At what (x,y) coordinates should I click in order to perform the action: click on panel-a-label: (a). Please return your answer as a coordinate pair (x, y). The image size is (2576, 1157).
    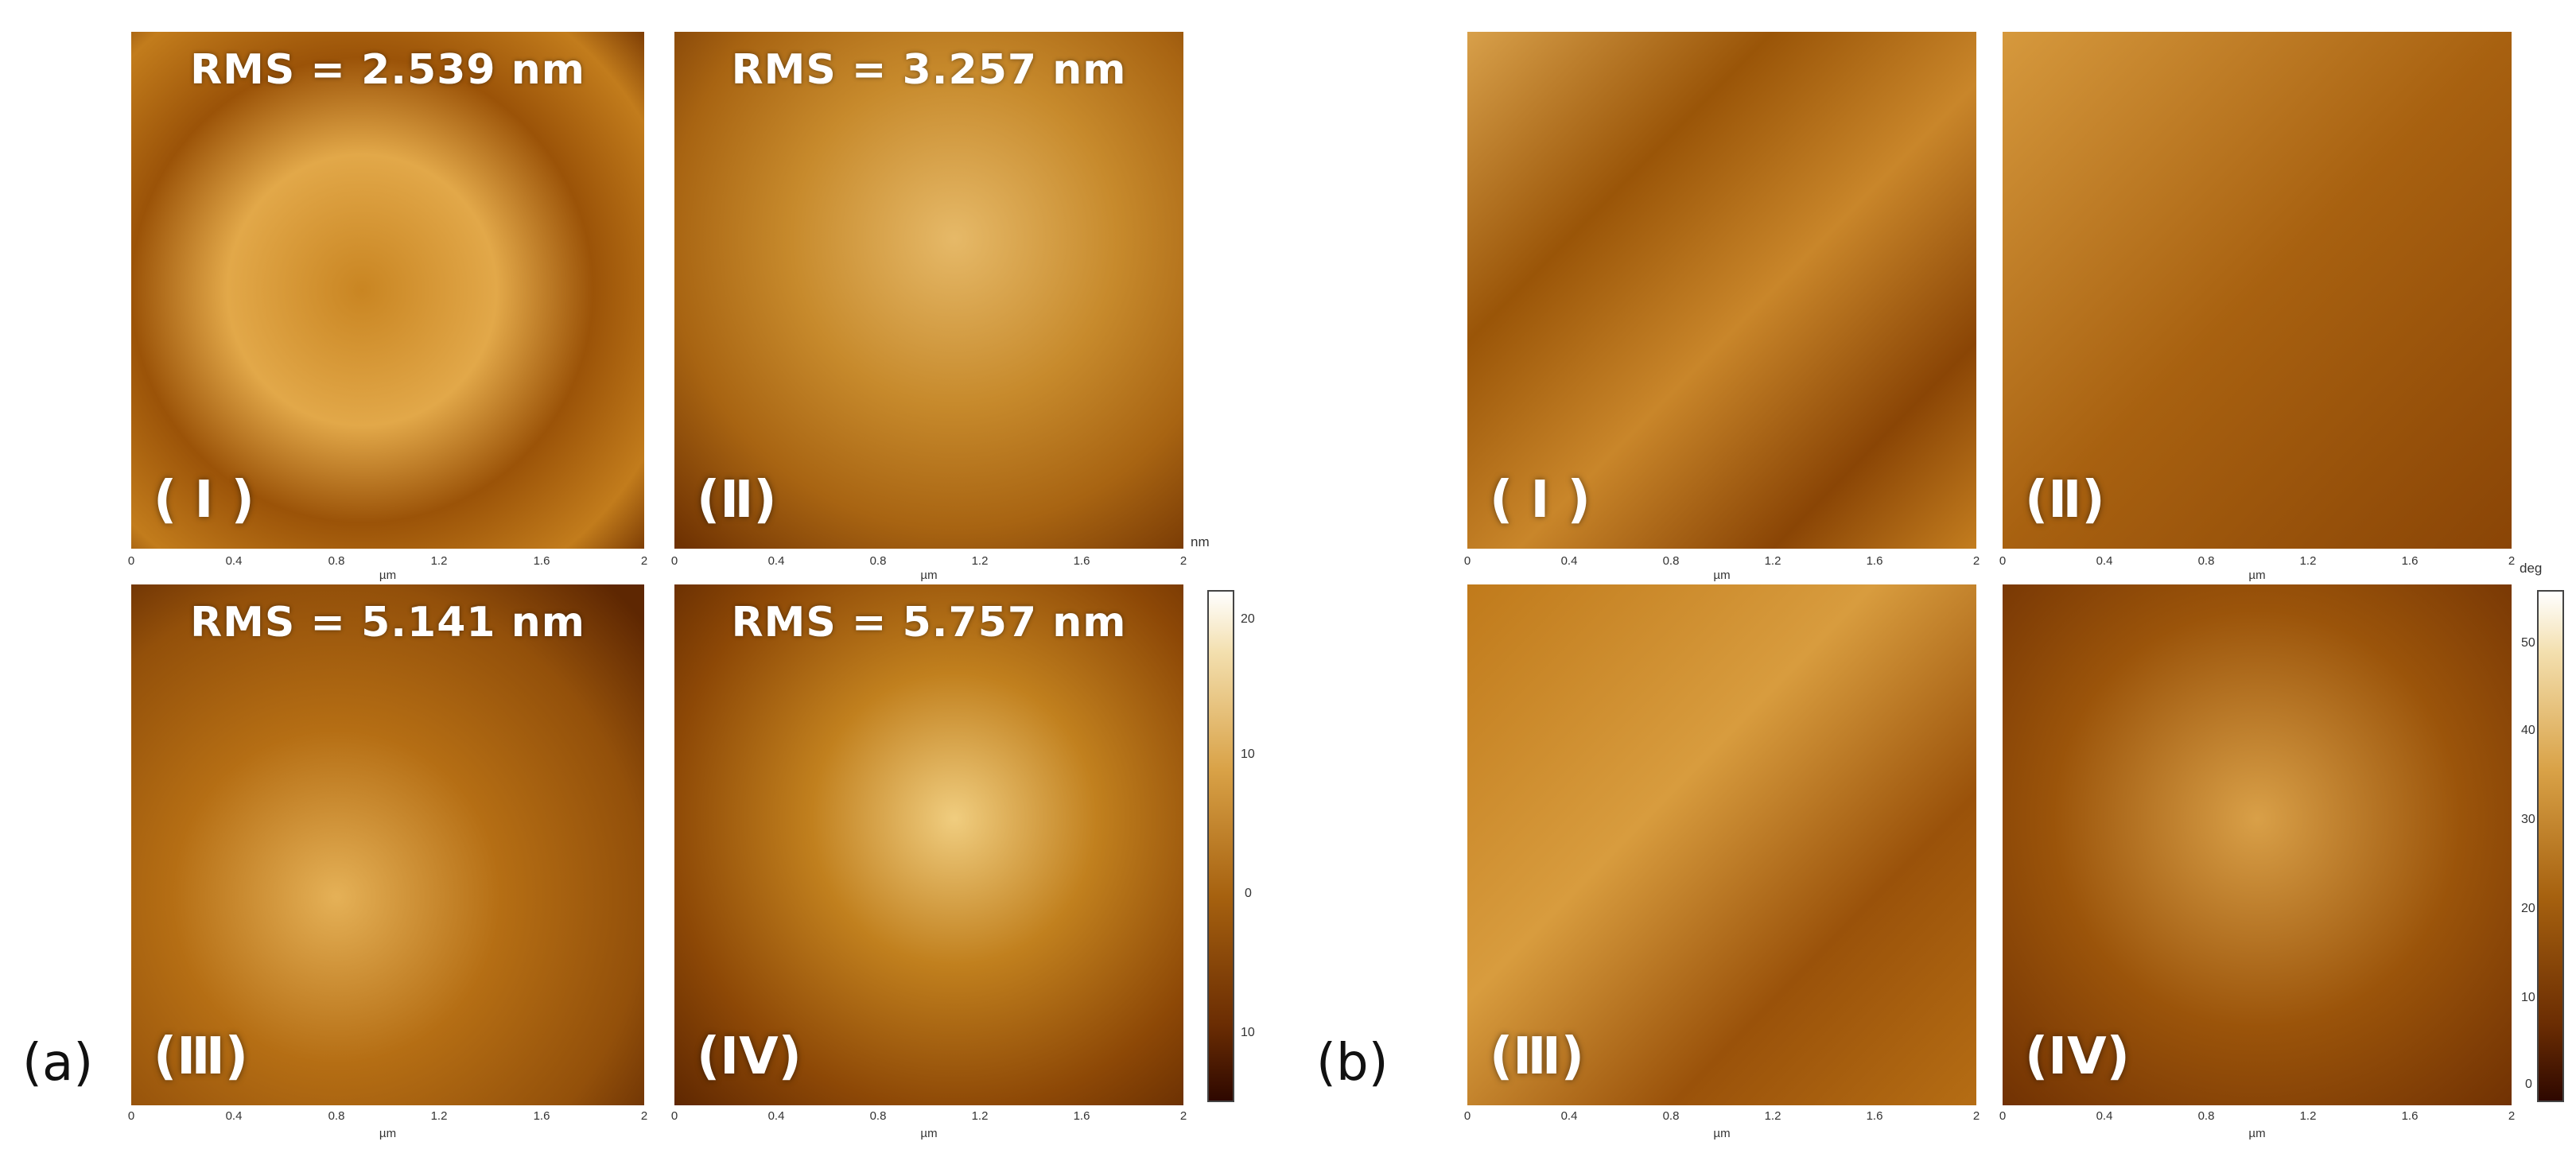
    Looking at the image, I should click on (58, 1063).